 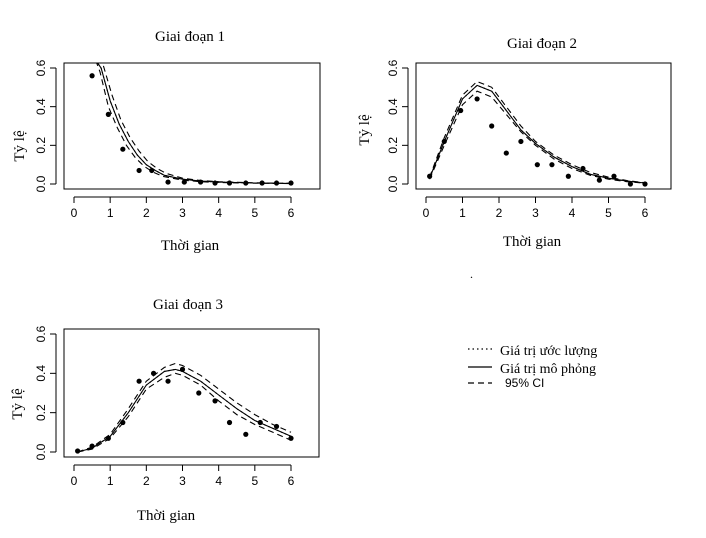 I want to click on legend-label: Giá trị mô phỏng, so click(x=548, y=369).